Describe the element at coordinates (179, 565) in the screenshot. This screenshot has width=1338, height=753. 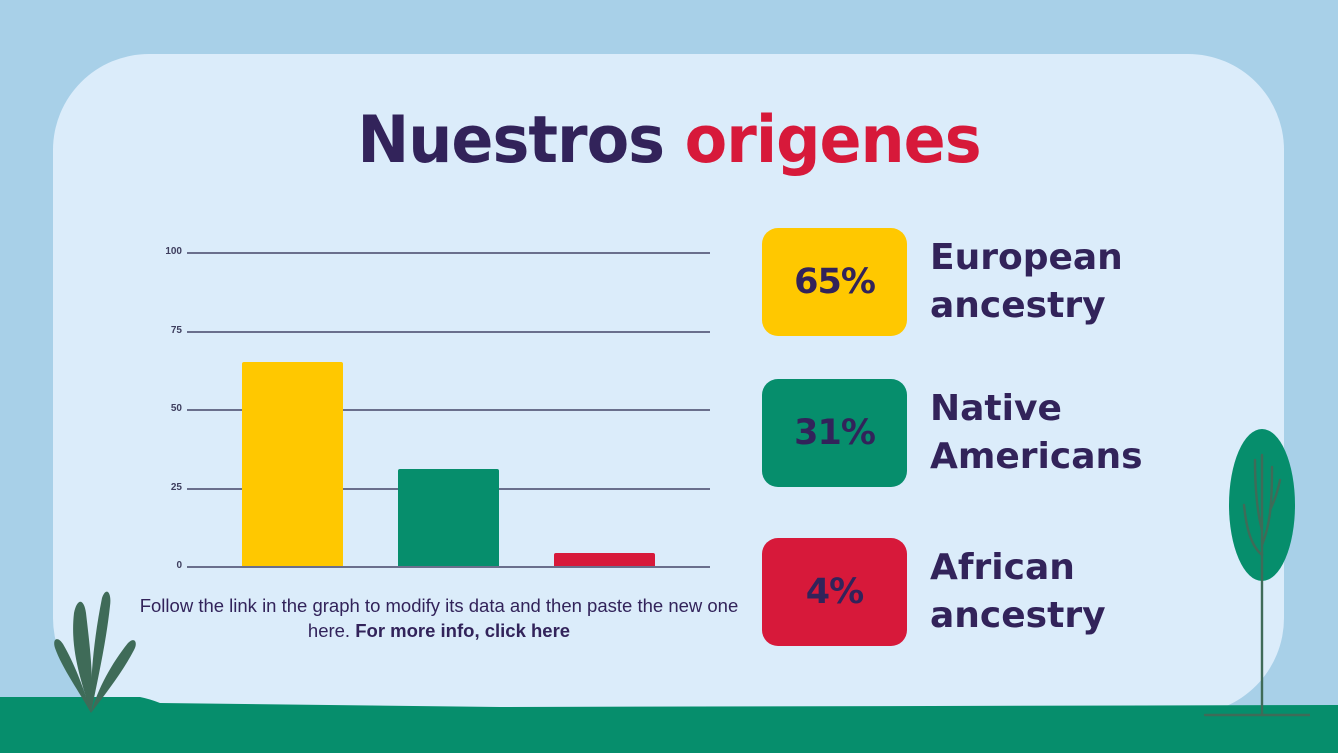
I see `y-tick-label: 0` at that location.